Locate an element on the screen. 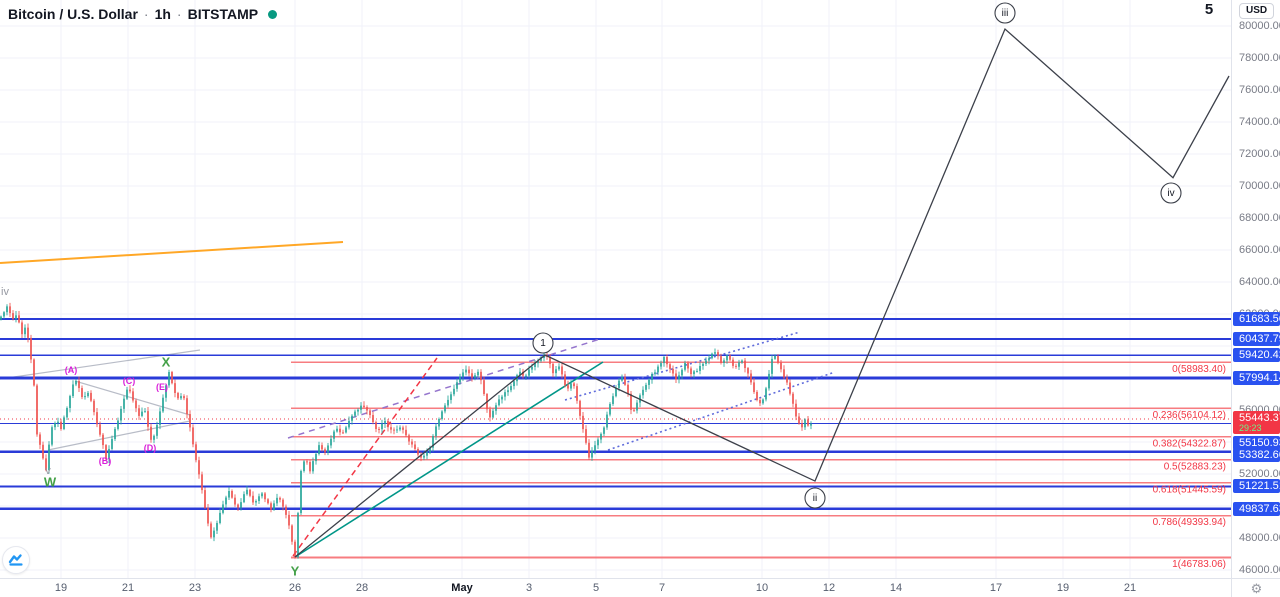  wave-label-gray: v is located at coordinates (48, 471).